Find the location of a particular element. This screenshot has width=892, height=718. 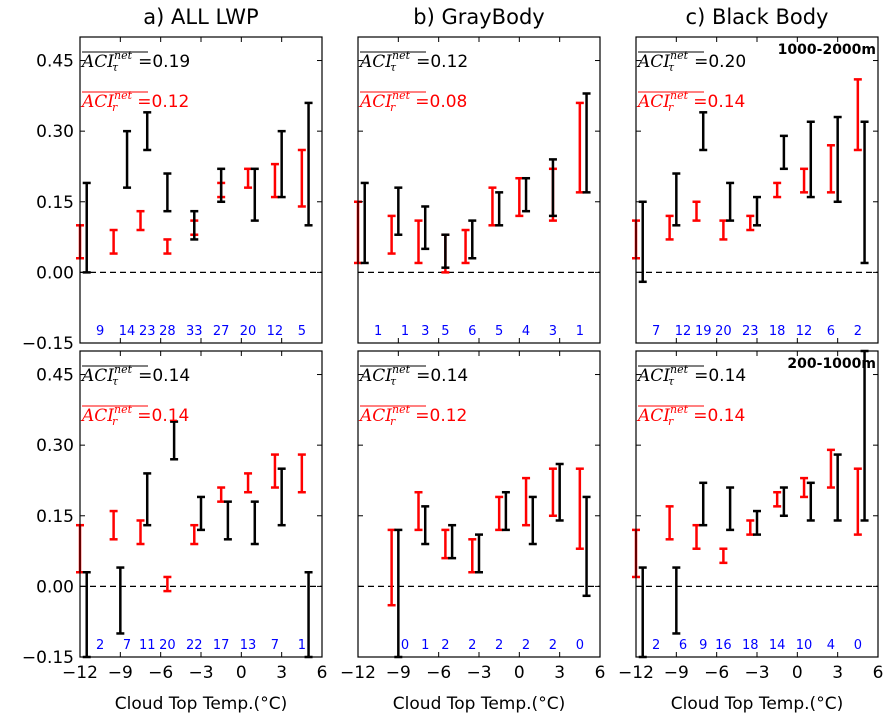

aci-label: ACInet τ =0.20 is located at coordinates (691, 61).